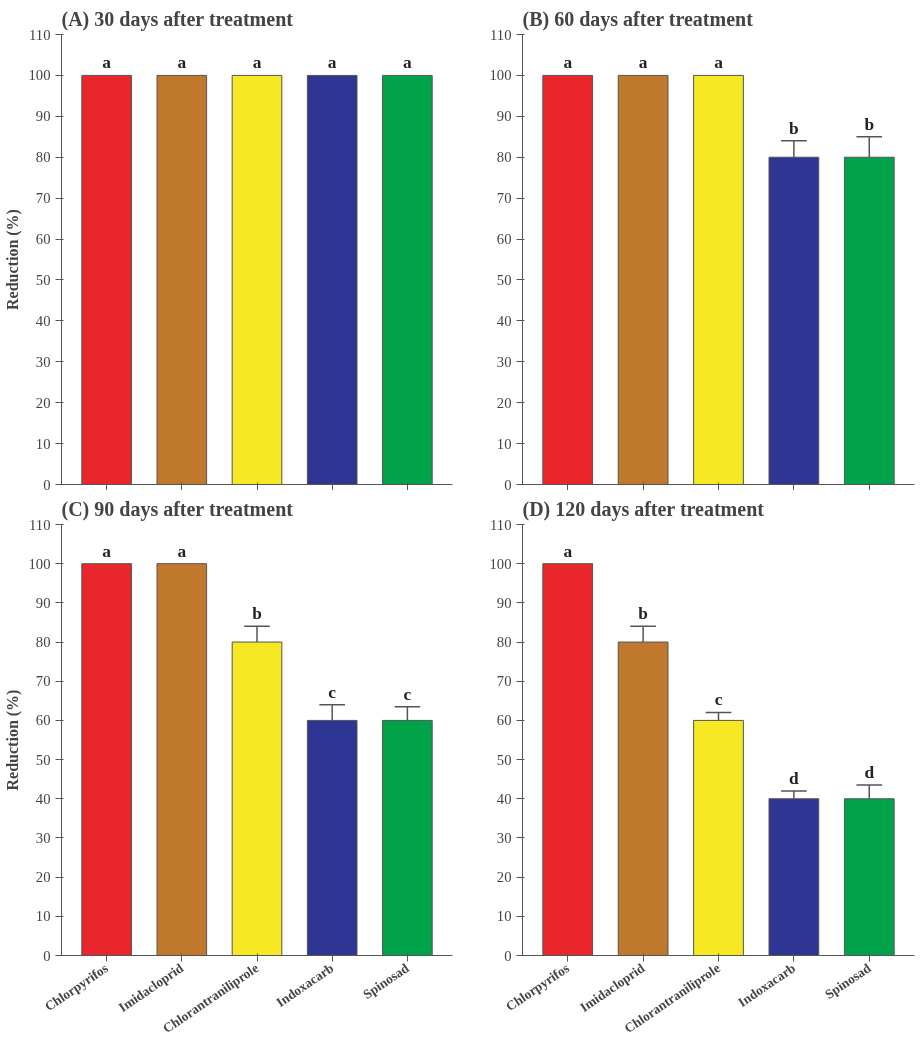 Image resolution: width=924 pixels, height=1048 pixels. What do you see at coordinates (177, 509) in the screenshot?
I see `chart-title: (C) 90 days after treatment` at bounding box center [177, 509].